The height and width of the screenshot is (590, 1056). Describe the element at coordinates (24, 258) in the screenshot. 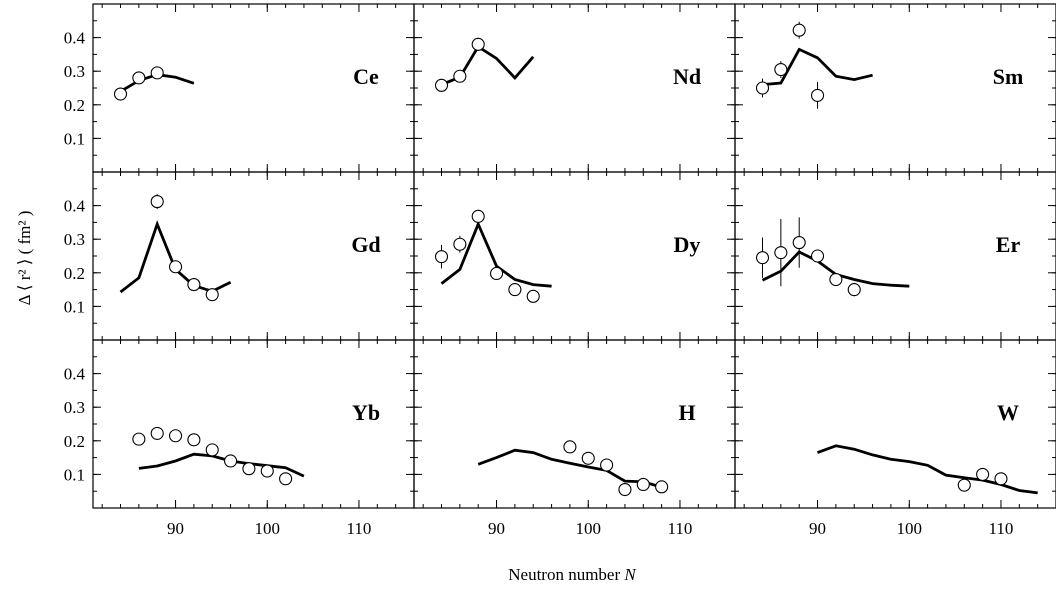

I see `y-axis-label: Δ ⟨ r² ⟩ ( fm² )` at that location.